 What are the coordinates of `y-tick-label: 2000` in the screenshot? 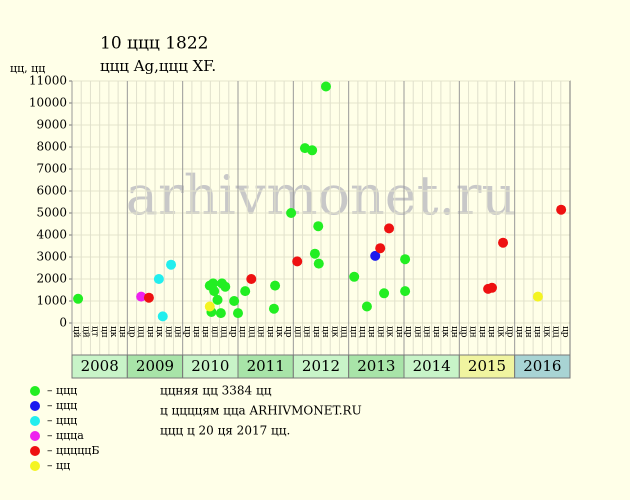 It's located at (51, 279).